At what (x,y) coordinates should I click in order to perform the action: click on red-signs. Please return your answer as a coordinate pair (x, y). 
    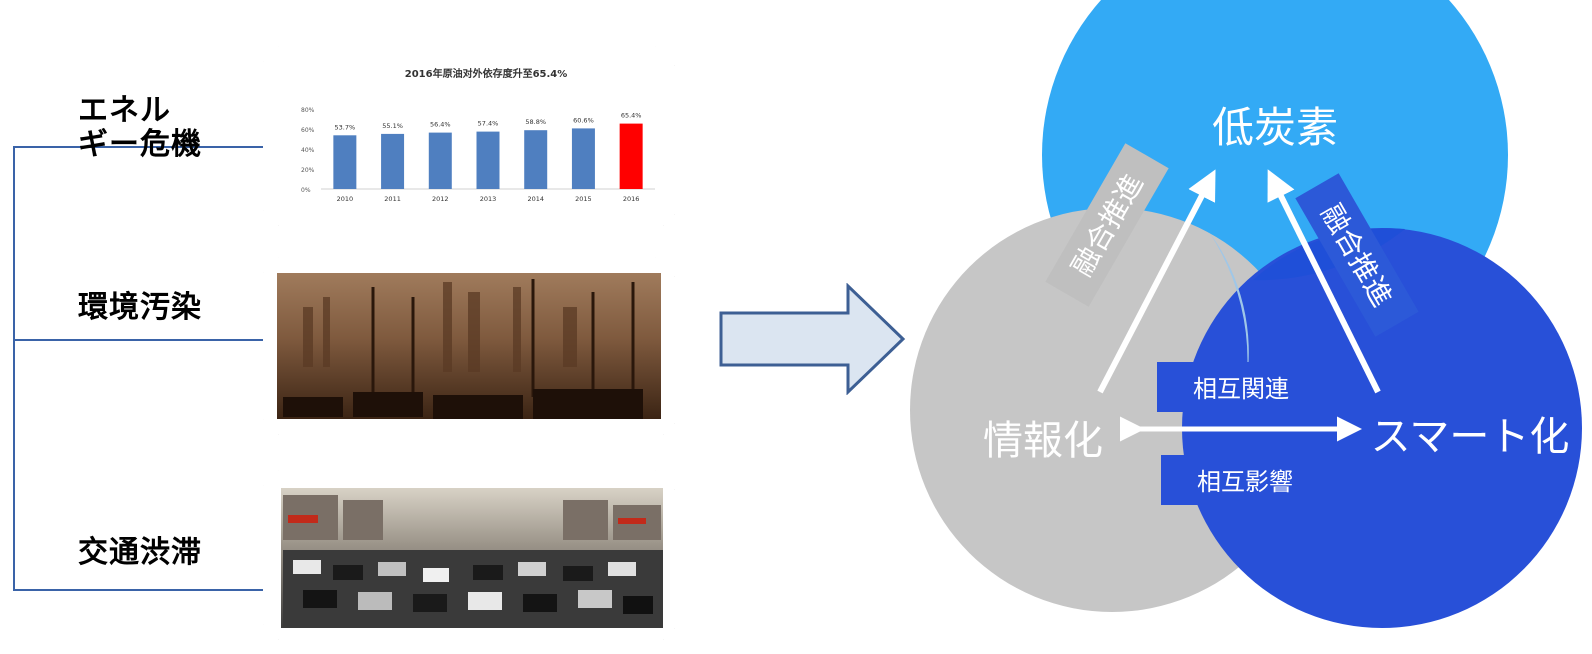
    Looking at the image, I should click on (467, 519).